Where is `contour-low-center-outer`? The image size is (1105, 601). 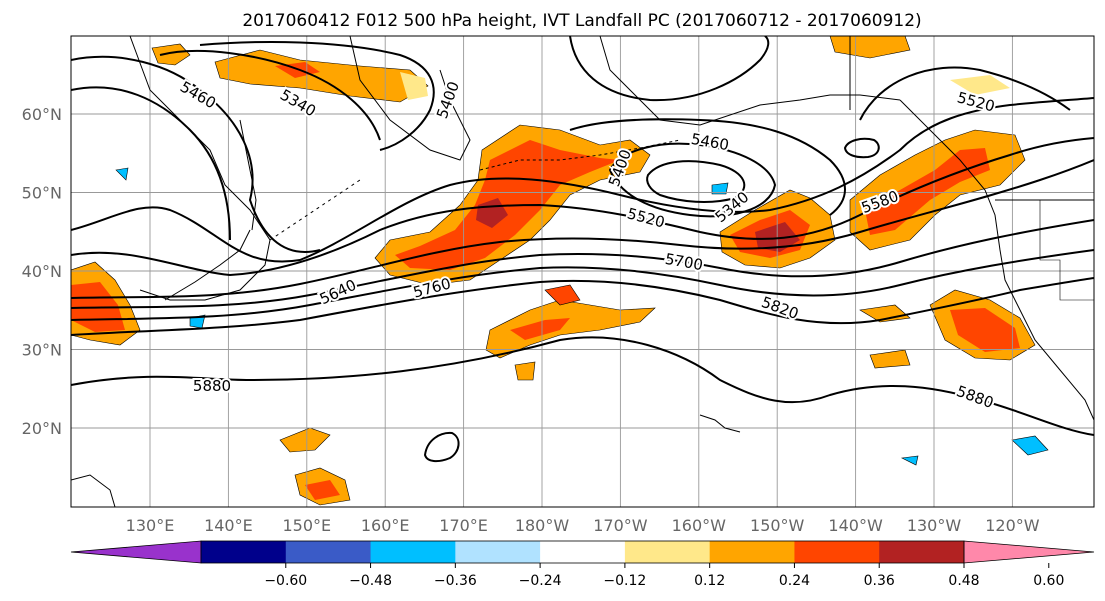 contour-low-center-outer is located at coordinates (692, 180).